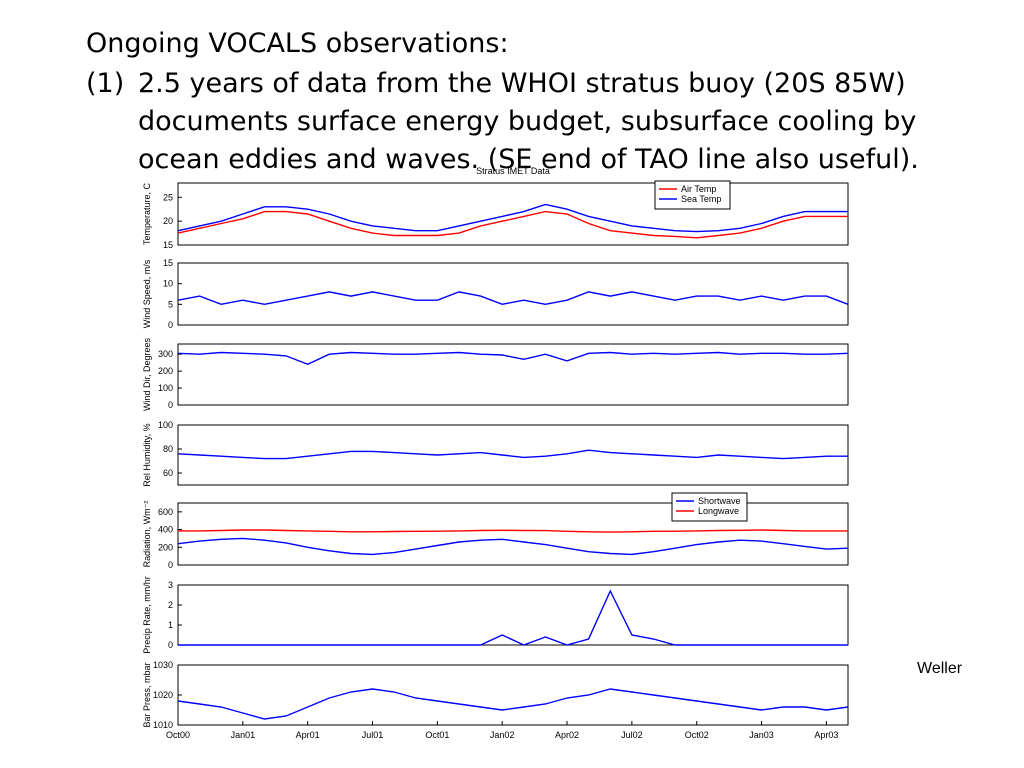  Describe the element at coordinates (147, 374) in the screenshot. I see `y-axis-label: Wind Dir, Degrees` at that location.